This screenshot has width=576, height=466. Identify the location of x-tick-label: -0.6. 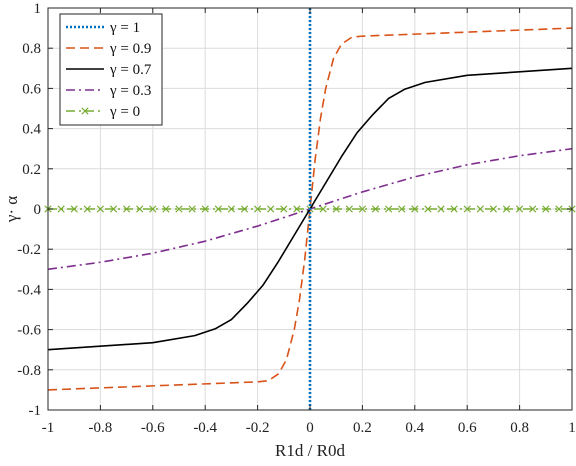
(153, 428).